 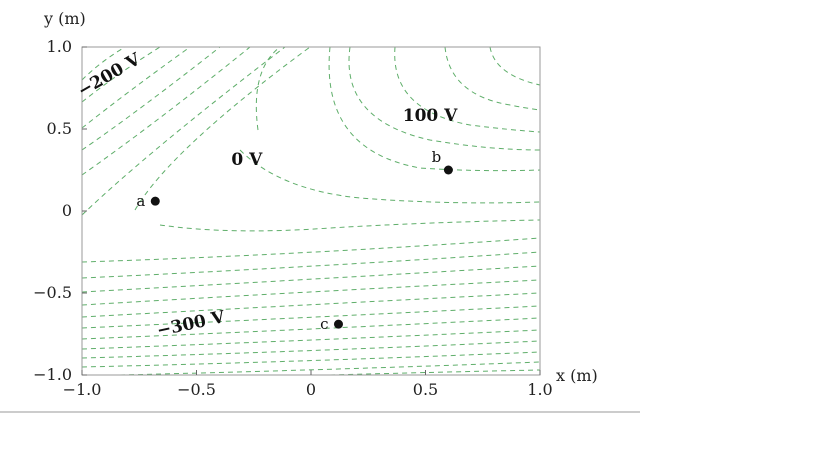 What do you see at coordinates (155, 201) in the screenshot?
I see `point-a` at bounding box center [155, 201].